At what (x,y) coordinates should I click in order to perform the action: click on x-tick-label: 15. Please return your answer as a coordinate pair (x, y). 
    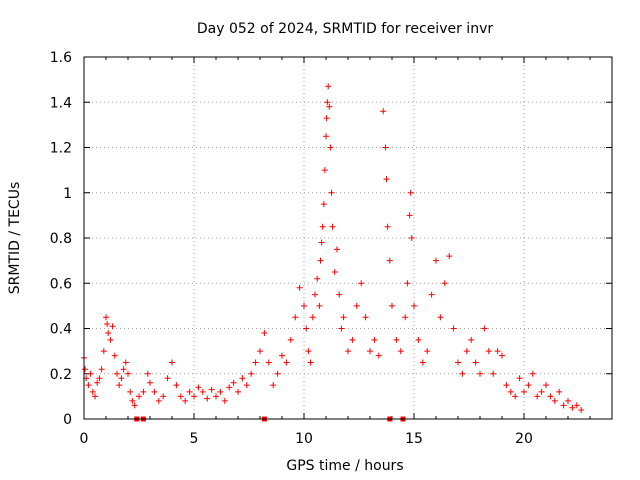
    Looking at the image, I should click on (414, 439).